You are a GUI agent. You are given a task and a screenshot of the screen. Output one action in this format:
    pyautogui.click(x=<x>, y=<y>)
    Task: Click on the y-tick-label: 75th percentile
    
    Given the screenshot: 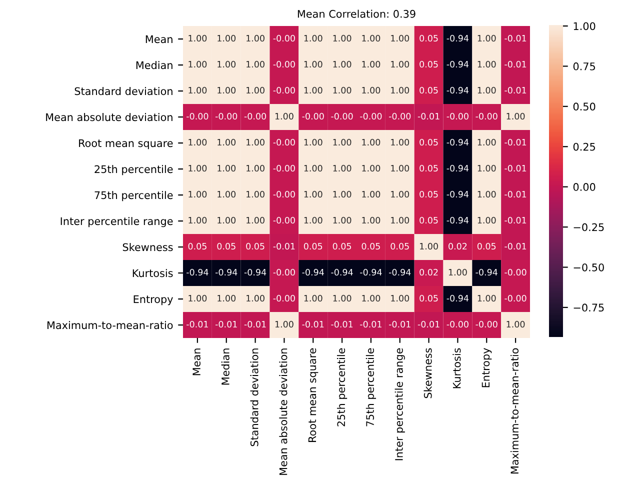 What is the action you would take?
    pyautogui.click(x=133, y=196)
    